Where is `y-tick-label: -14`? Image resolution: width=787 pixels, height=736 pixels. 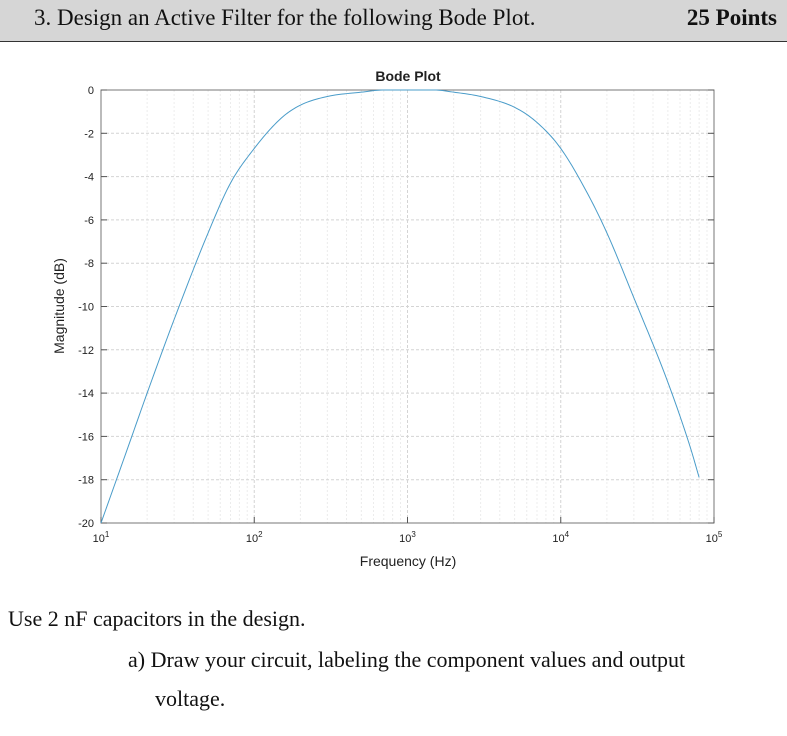
y-tick-label: -14 is located at coordinates (86, 394).